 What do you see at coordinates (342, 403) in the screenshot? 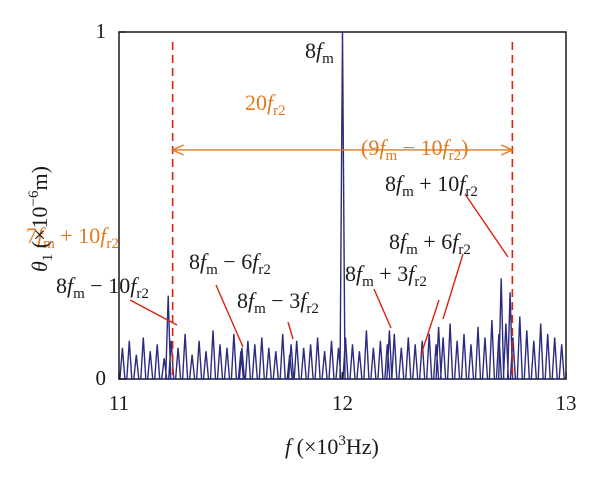
I see `x-tick-label: 12` at bounding box center [342, 403].